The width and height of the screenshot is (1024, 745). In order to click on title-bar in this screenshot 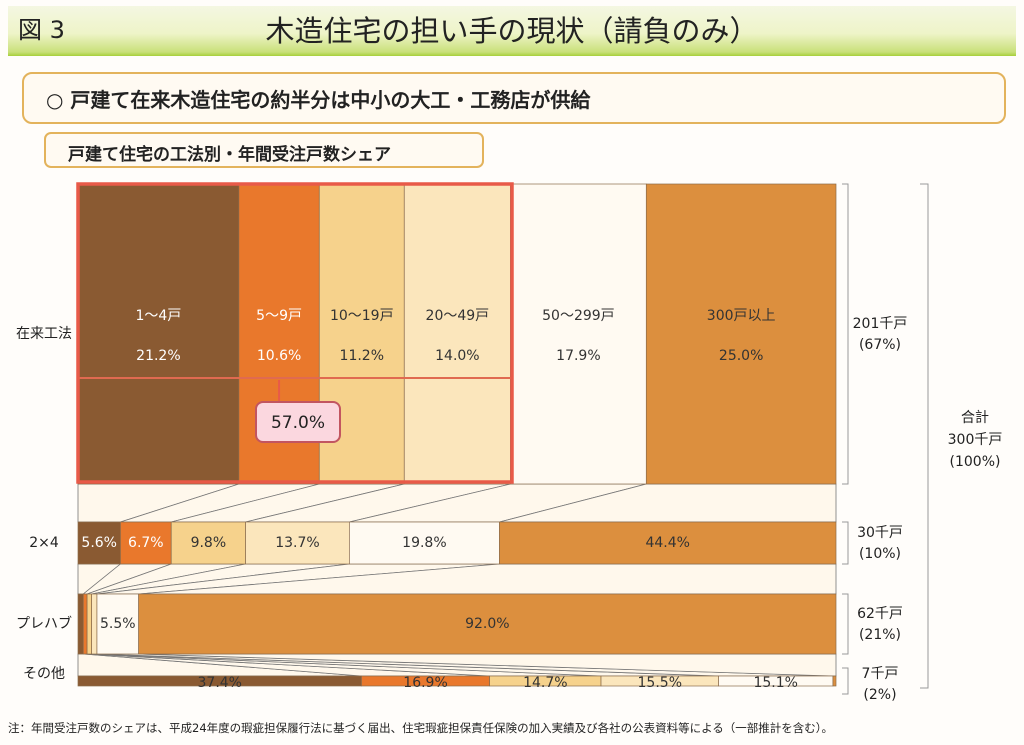, I will do `click(512, 31)`.